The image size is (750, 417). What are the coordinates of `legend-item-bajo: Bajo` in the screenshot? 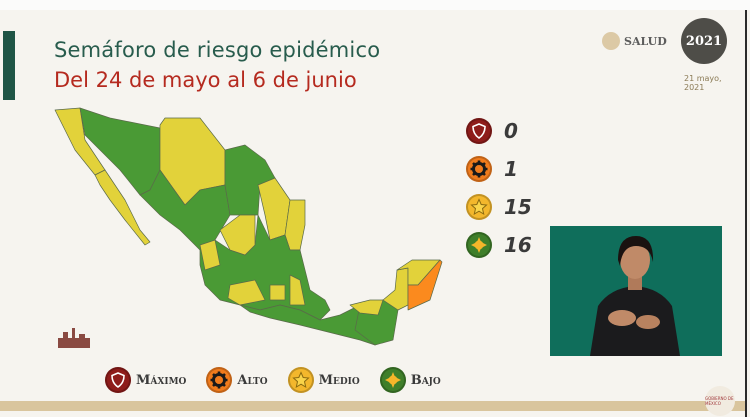 It's located at (410, 380).